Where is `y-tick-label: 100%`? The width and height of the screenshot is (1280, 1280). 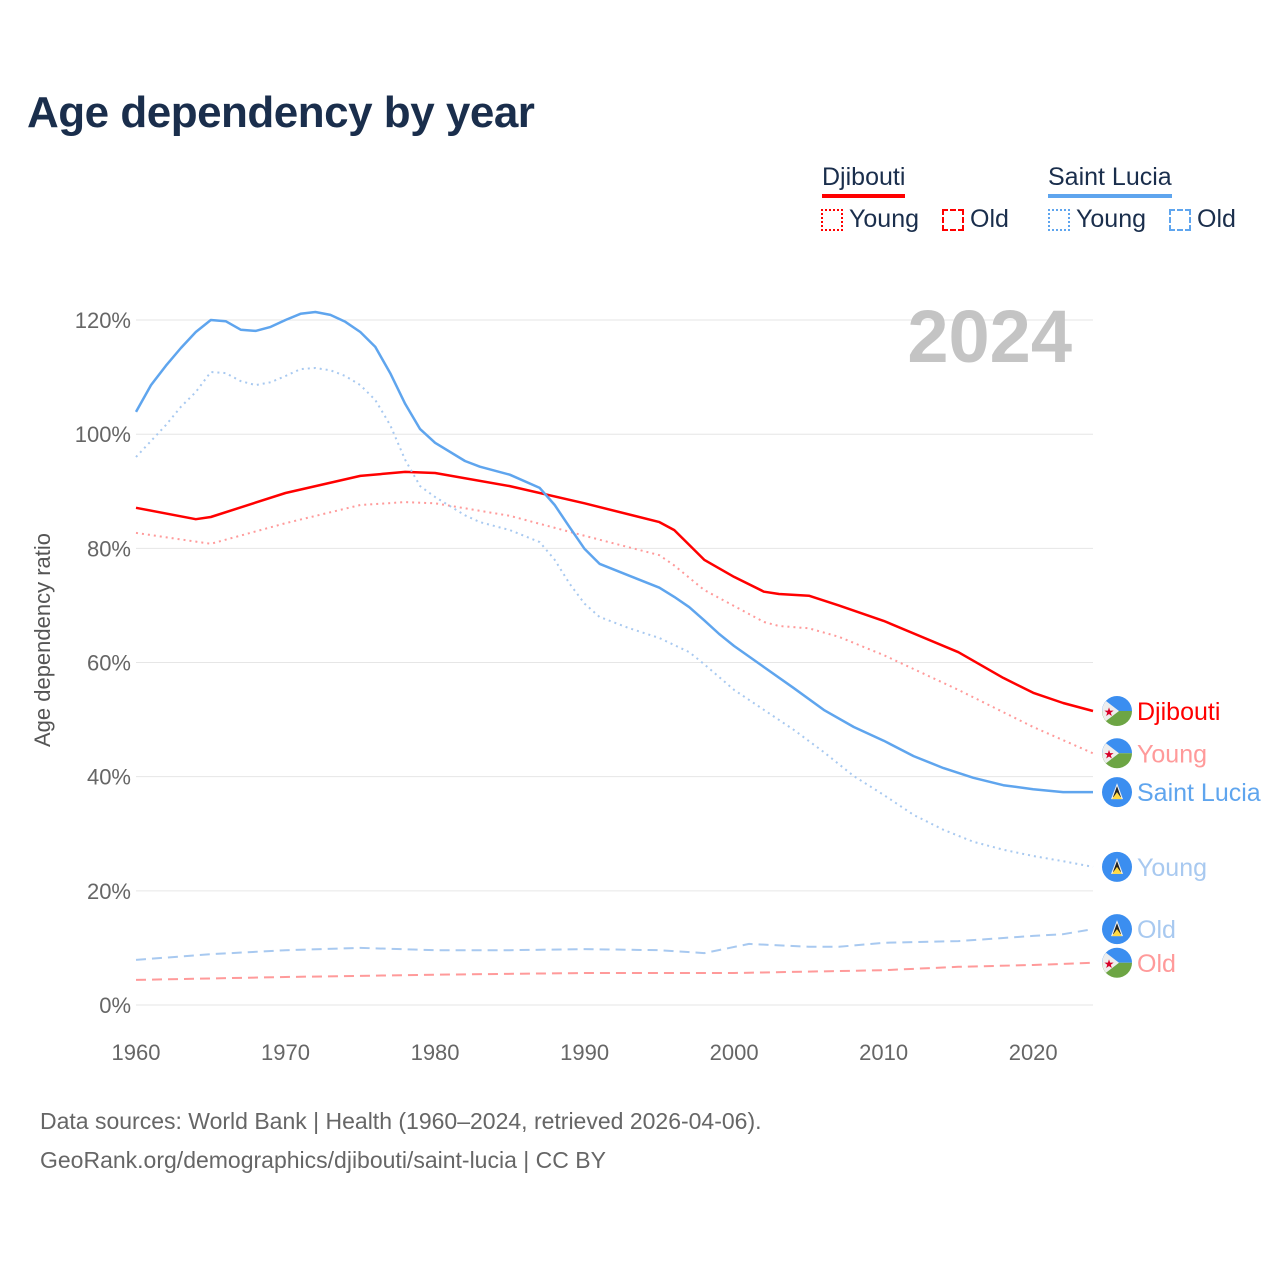
y-tick-label: 100% is located at coordinates (103, 434).